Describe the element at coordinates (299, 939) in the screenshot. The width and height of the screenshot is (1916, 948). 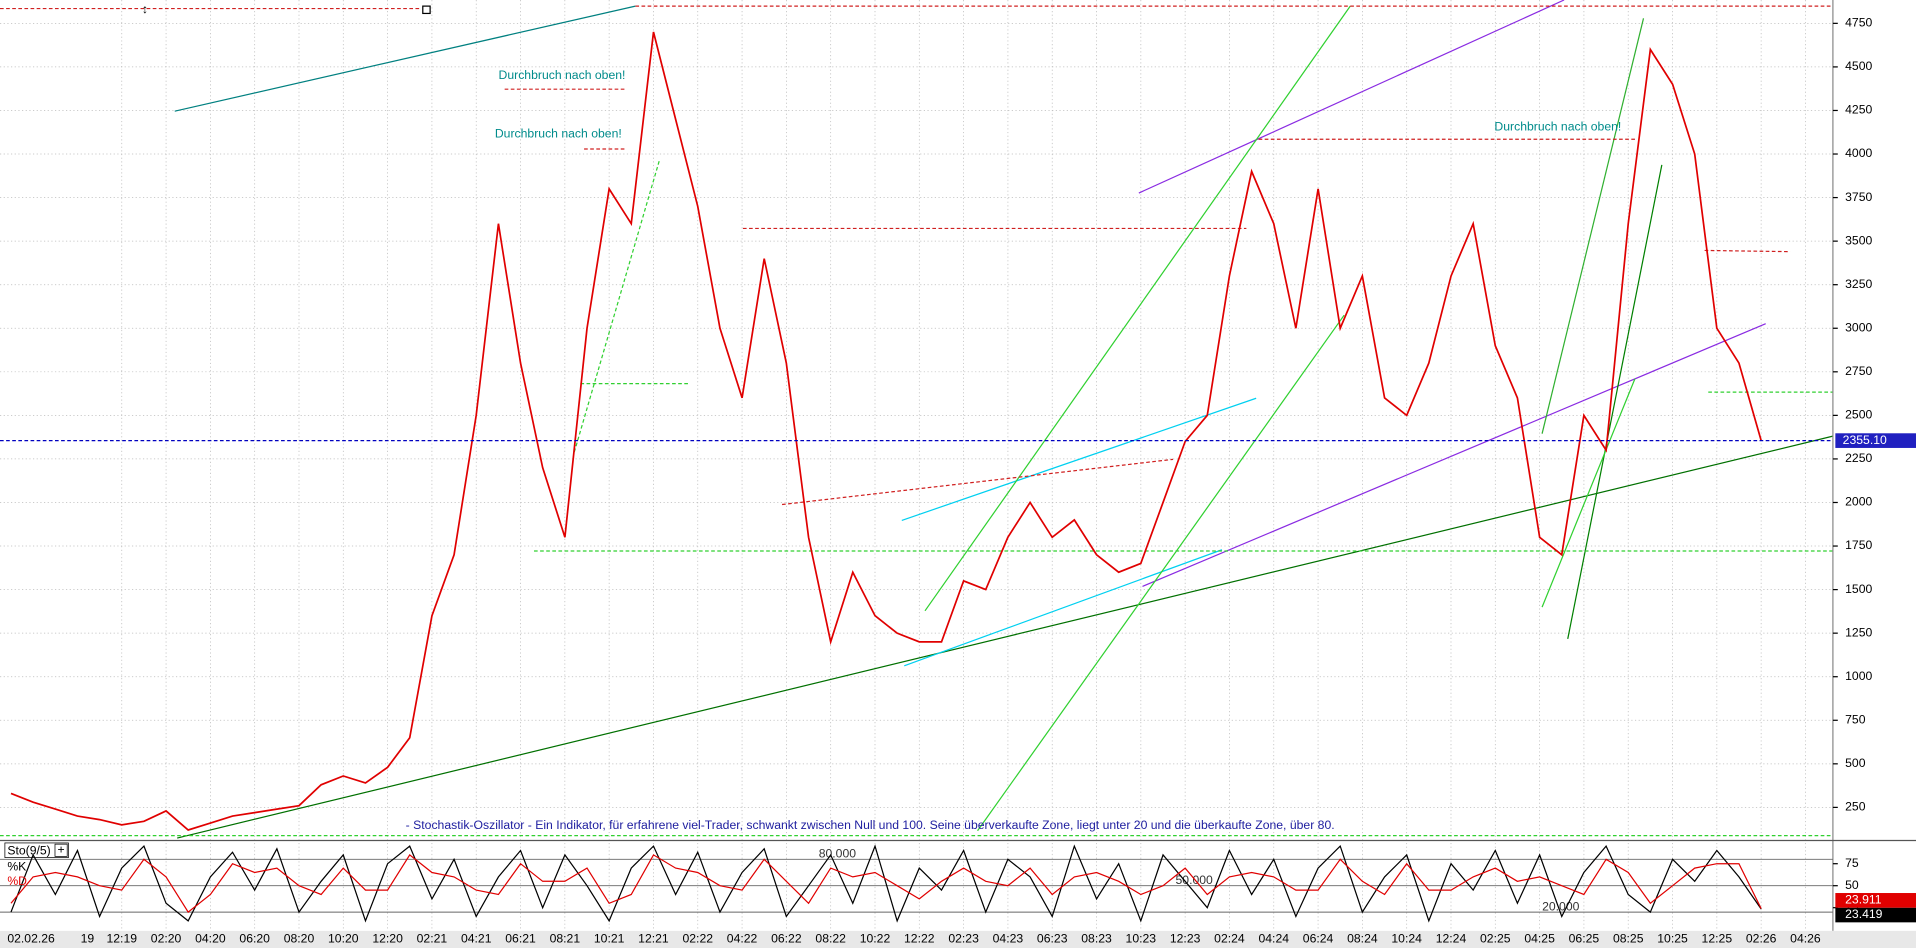
I see `x-tick-label: 08:20` at that location.